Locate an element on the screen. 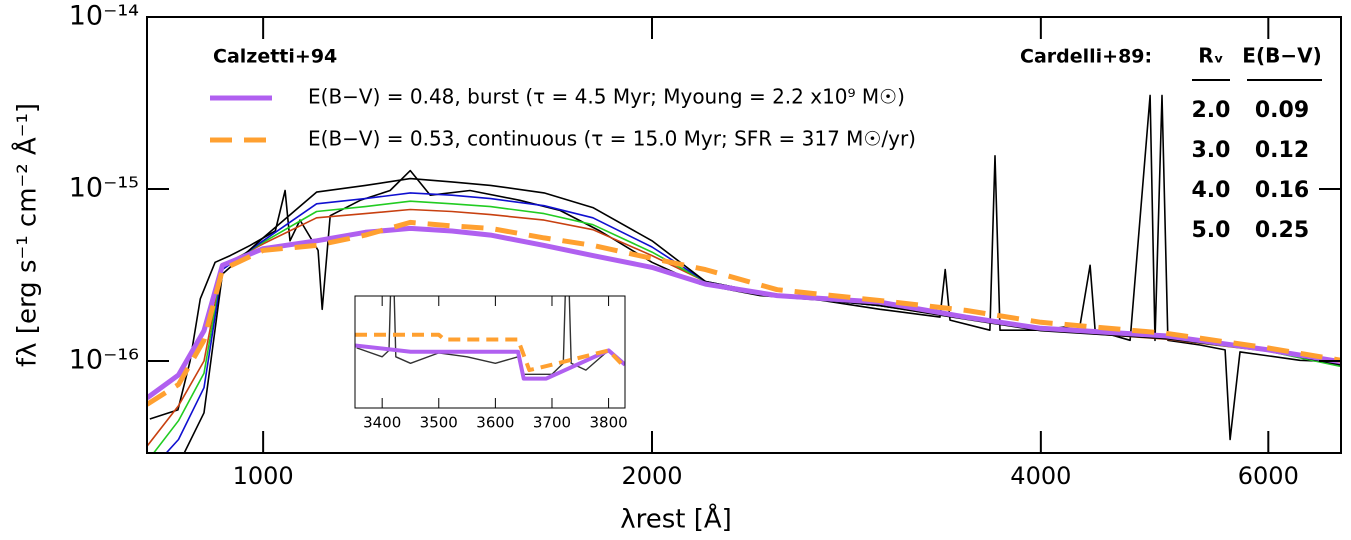  plot-area is located at coordinates (490, 338).